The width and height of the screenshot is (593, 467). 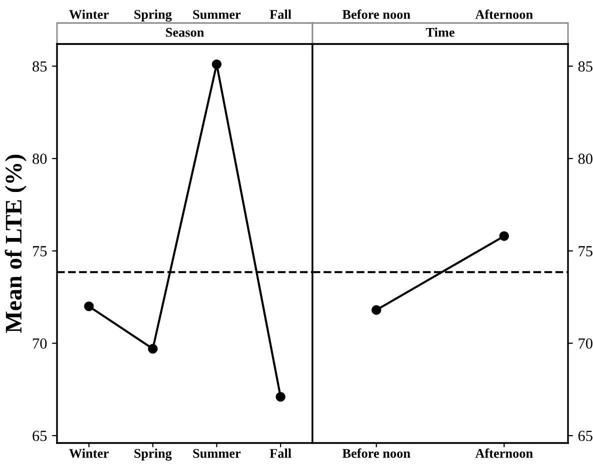 I want to click on x-tick-label: Fall, so click(x=281, y=453).